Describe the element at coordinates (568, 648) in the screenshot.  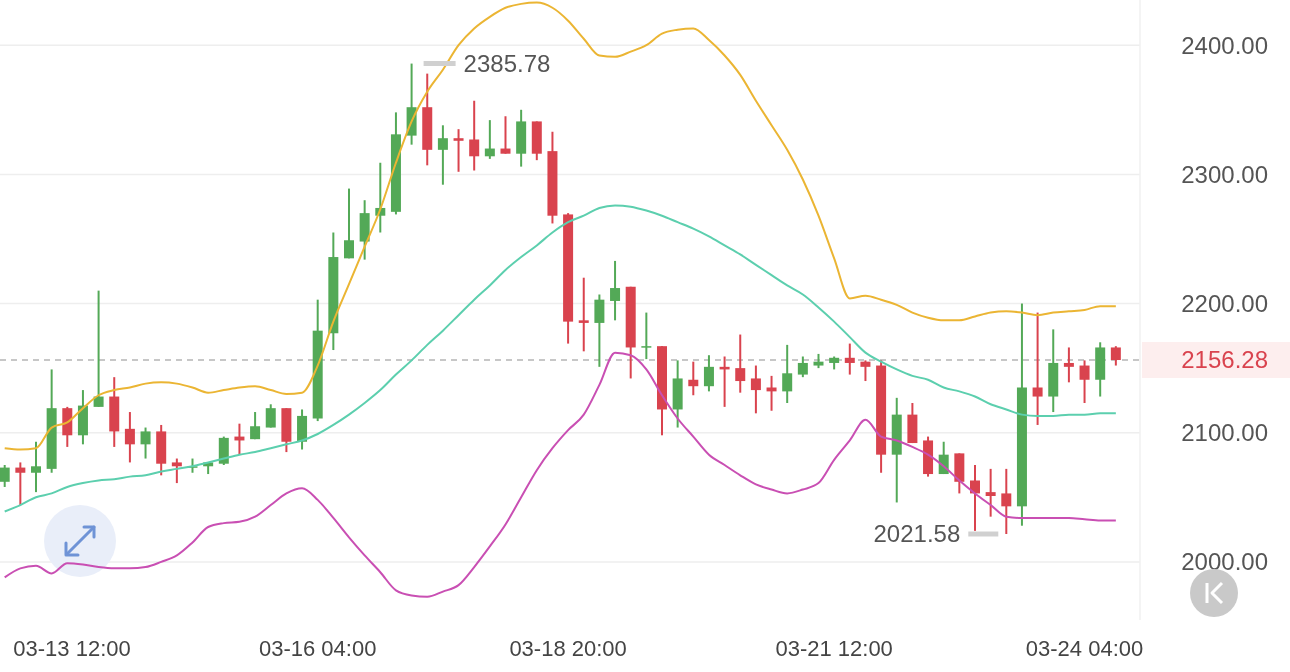
I see `x-tick-label: 03-18 20:00` at that location.